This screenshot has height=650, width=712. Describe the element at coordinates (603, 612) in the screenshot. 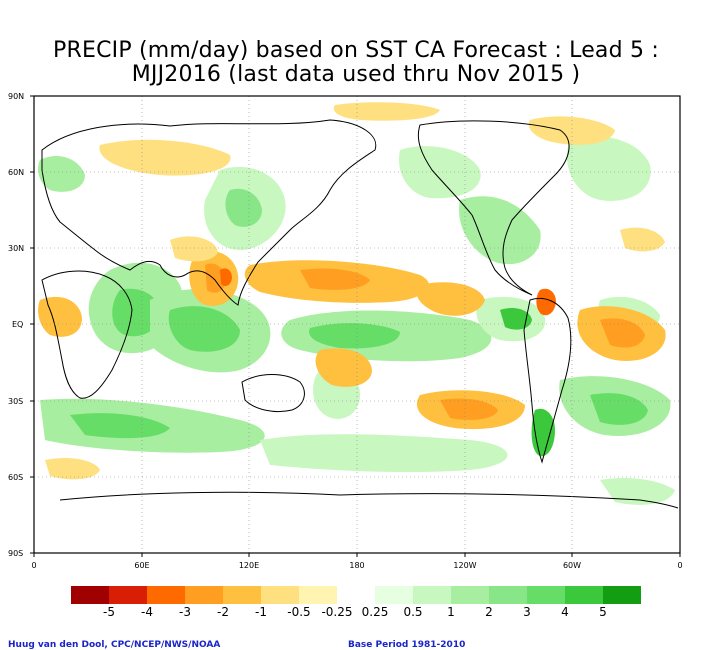

I see `legend-label: 5` at that location.